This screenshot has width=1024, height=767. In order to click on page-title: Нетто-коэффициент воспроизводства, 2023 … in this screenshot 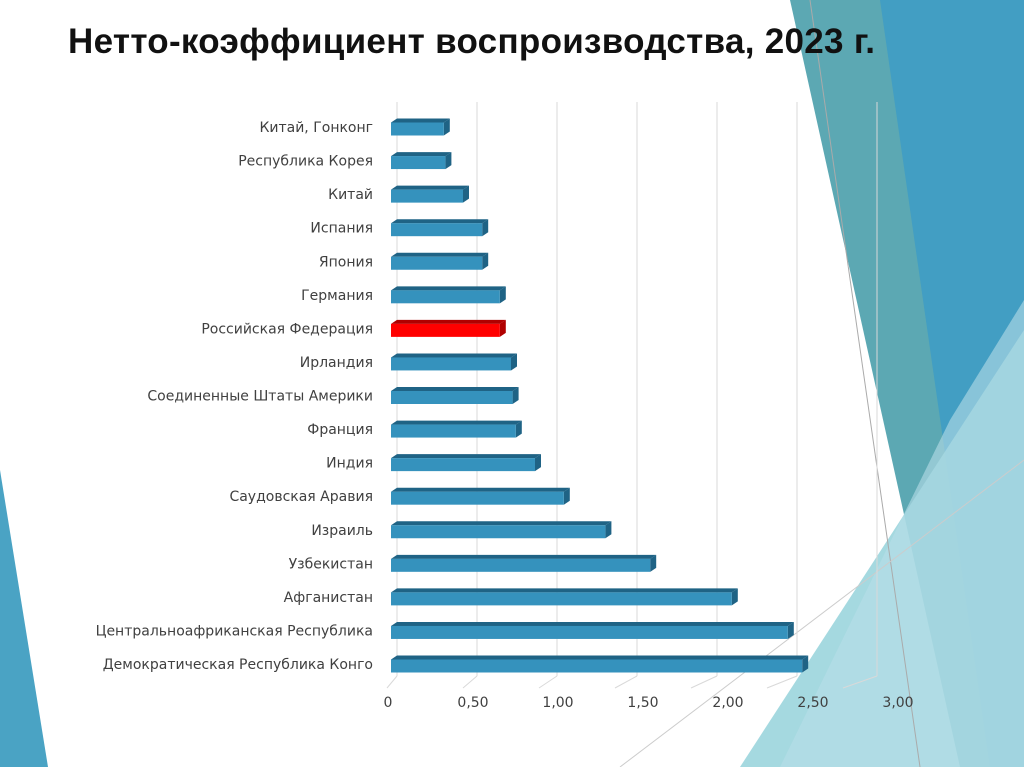, I will do `click(472, 41)`.